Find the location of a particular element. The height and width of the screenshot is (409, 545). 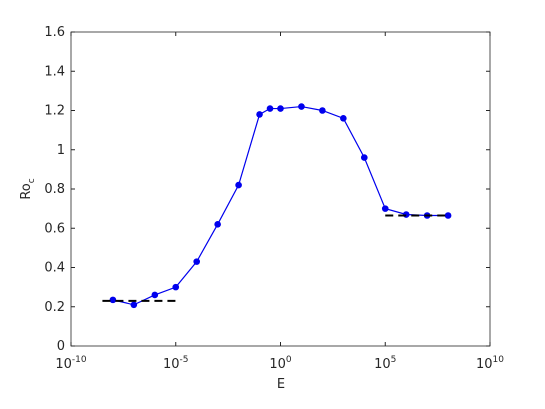

y-tick-label: 1.2 is located at coordinates (54, 111).